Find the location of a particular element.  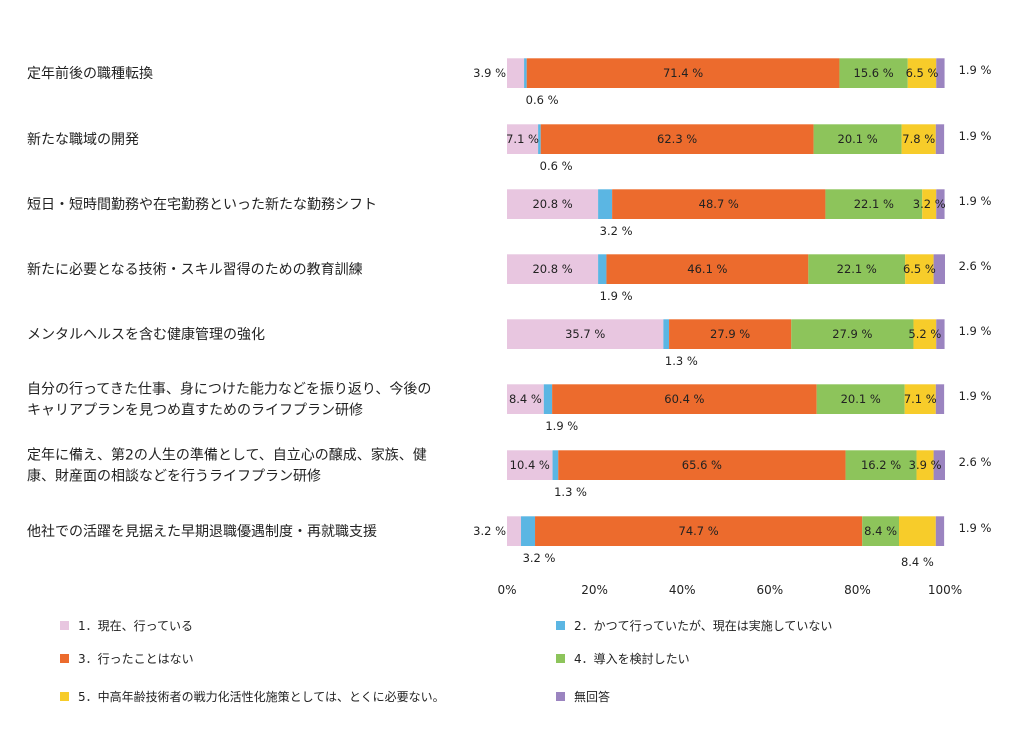

category-label: 新たに必要となる技術・スキル習得のための教育訓練 is located at coordinates (195, 269).